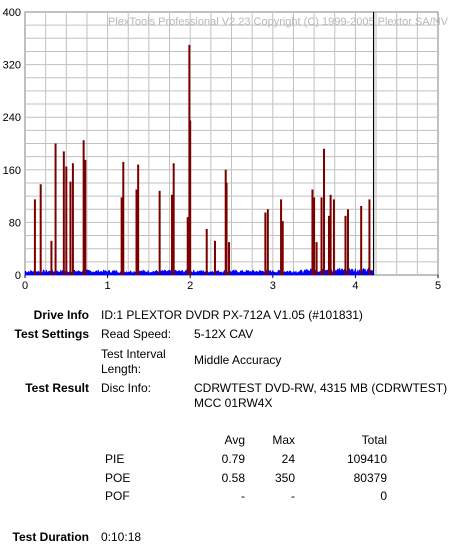 The height and width of the screenshot is (546, 451). I want to click on test-settings-label: Test Settings, so click(51, 334).